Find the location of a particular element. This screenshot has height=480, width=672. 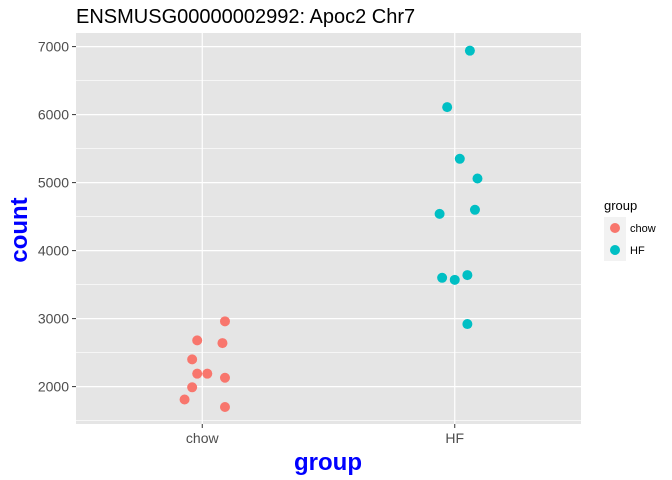

y-tick-label: 6000 is located at coordinates (53, 115).